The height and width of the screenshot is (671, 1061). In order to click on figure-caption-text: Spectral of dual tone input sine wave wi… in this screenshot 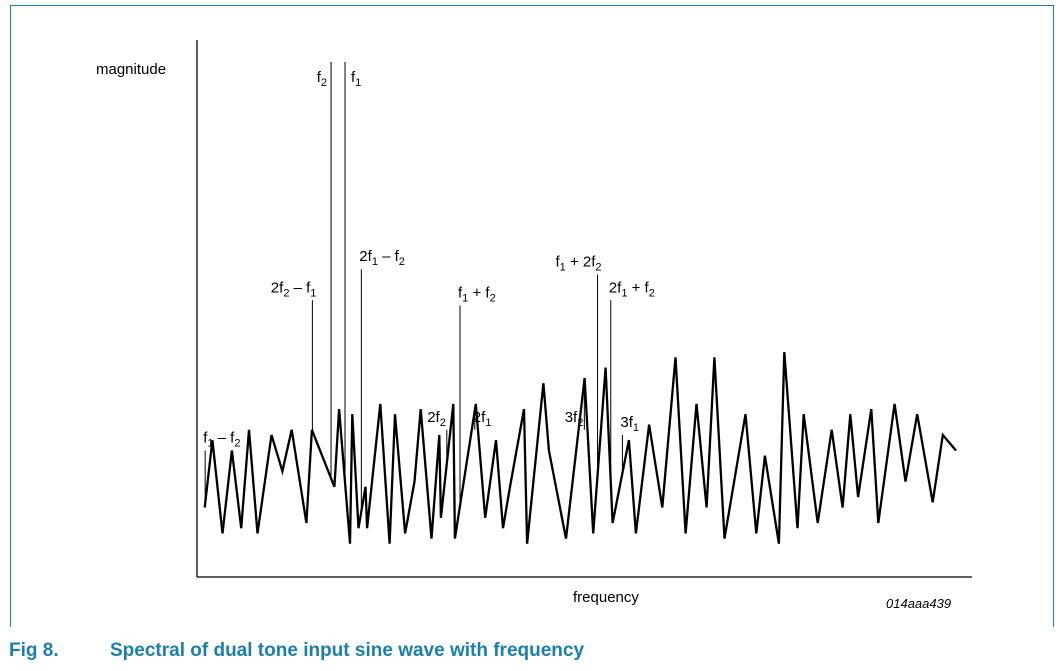, I will do `click(347, 650)`.